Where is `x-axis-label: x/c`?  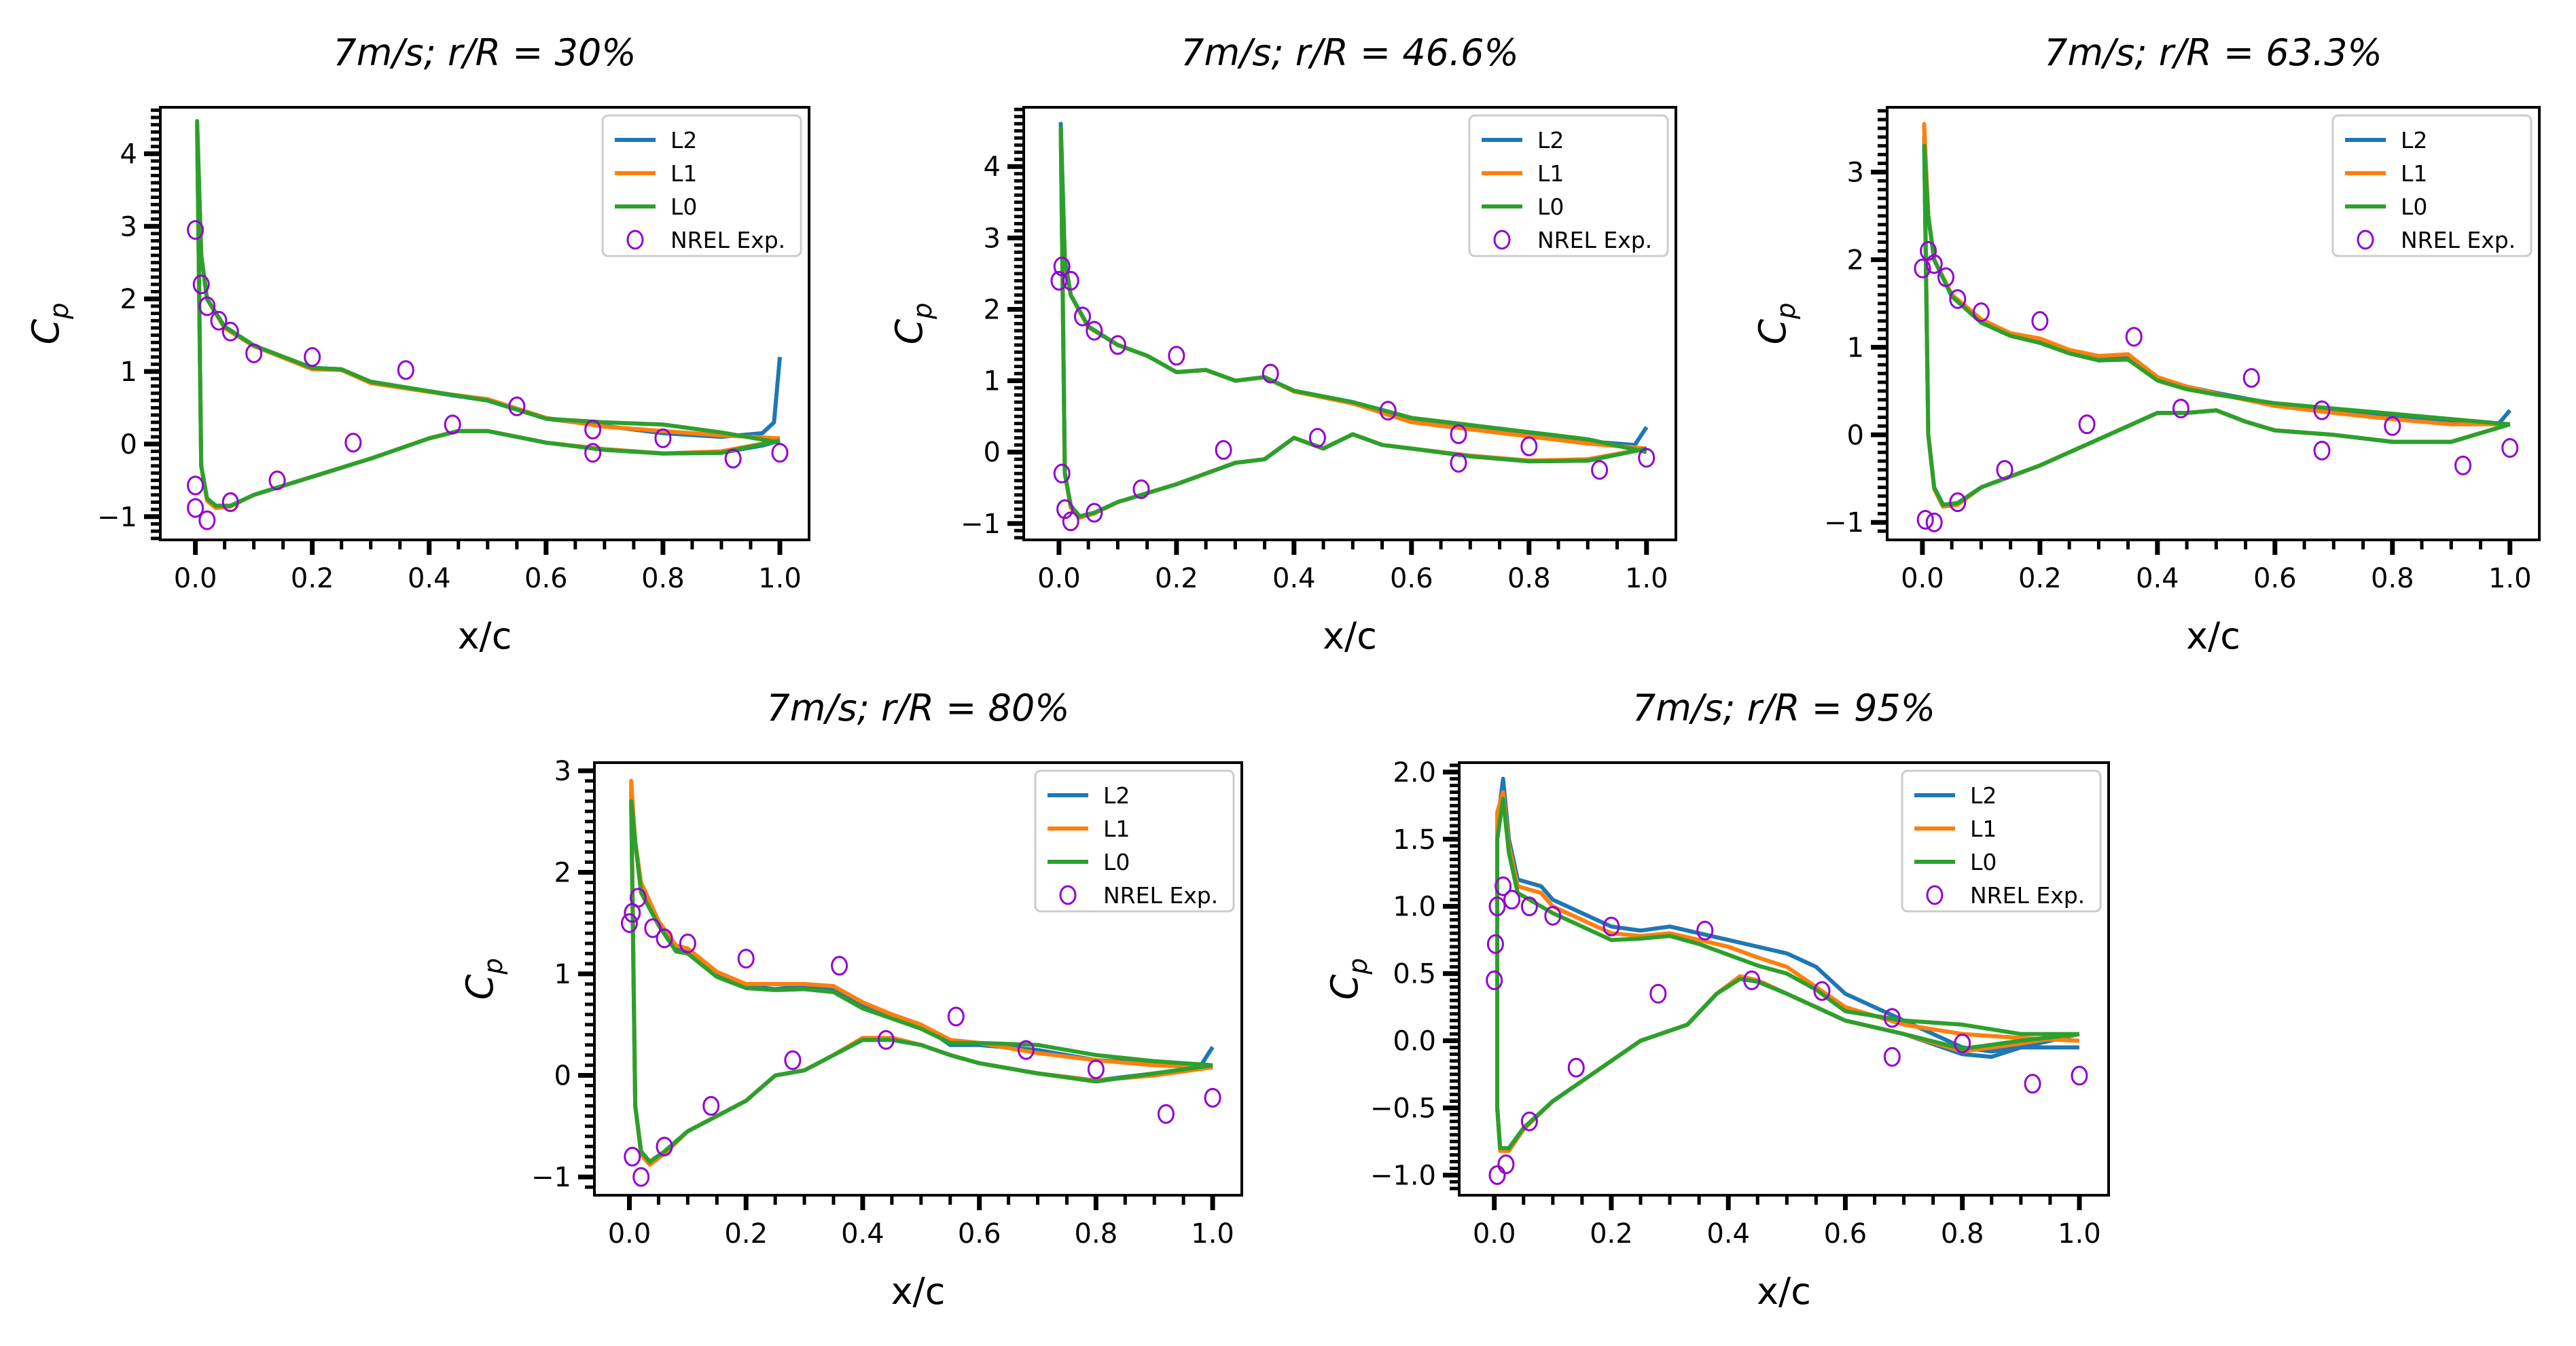
x-axis-label: x/c is located at coordinates (485, 636).